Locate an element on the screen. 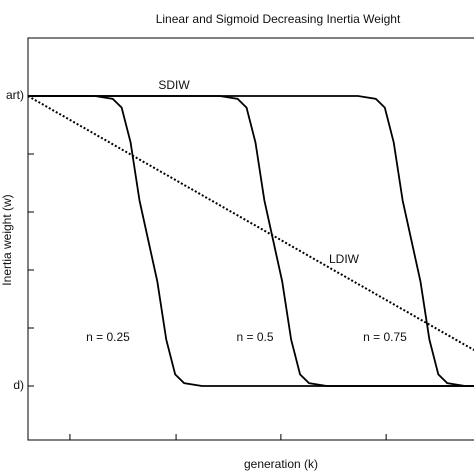 This screenshot has width=474, height=474. y-tick-label: art) is located at coordinates (15, 95).